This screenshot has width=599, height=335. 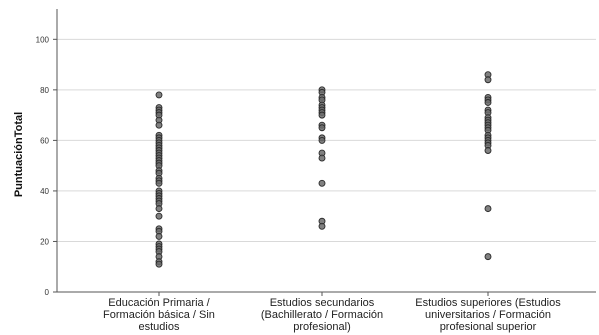 I want to click on x-category-label: Formación básica / Sin, so click(x=159, y=315).